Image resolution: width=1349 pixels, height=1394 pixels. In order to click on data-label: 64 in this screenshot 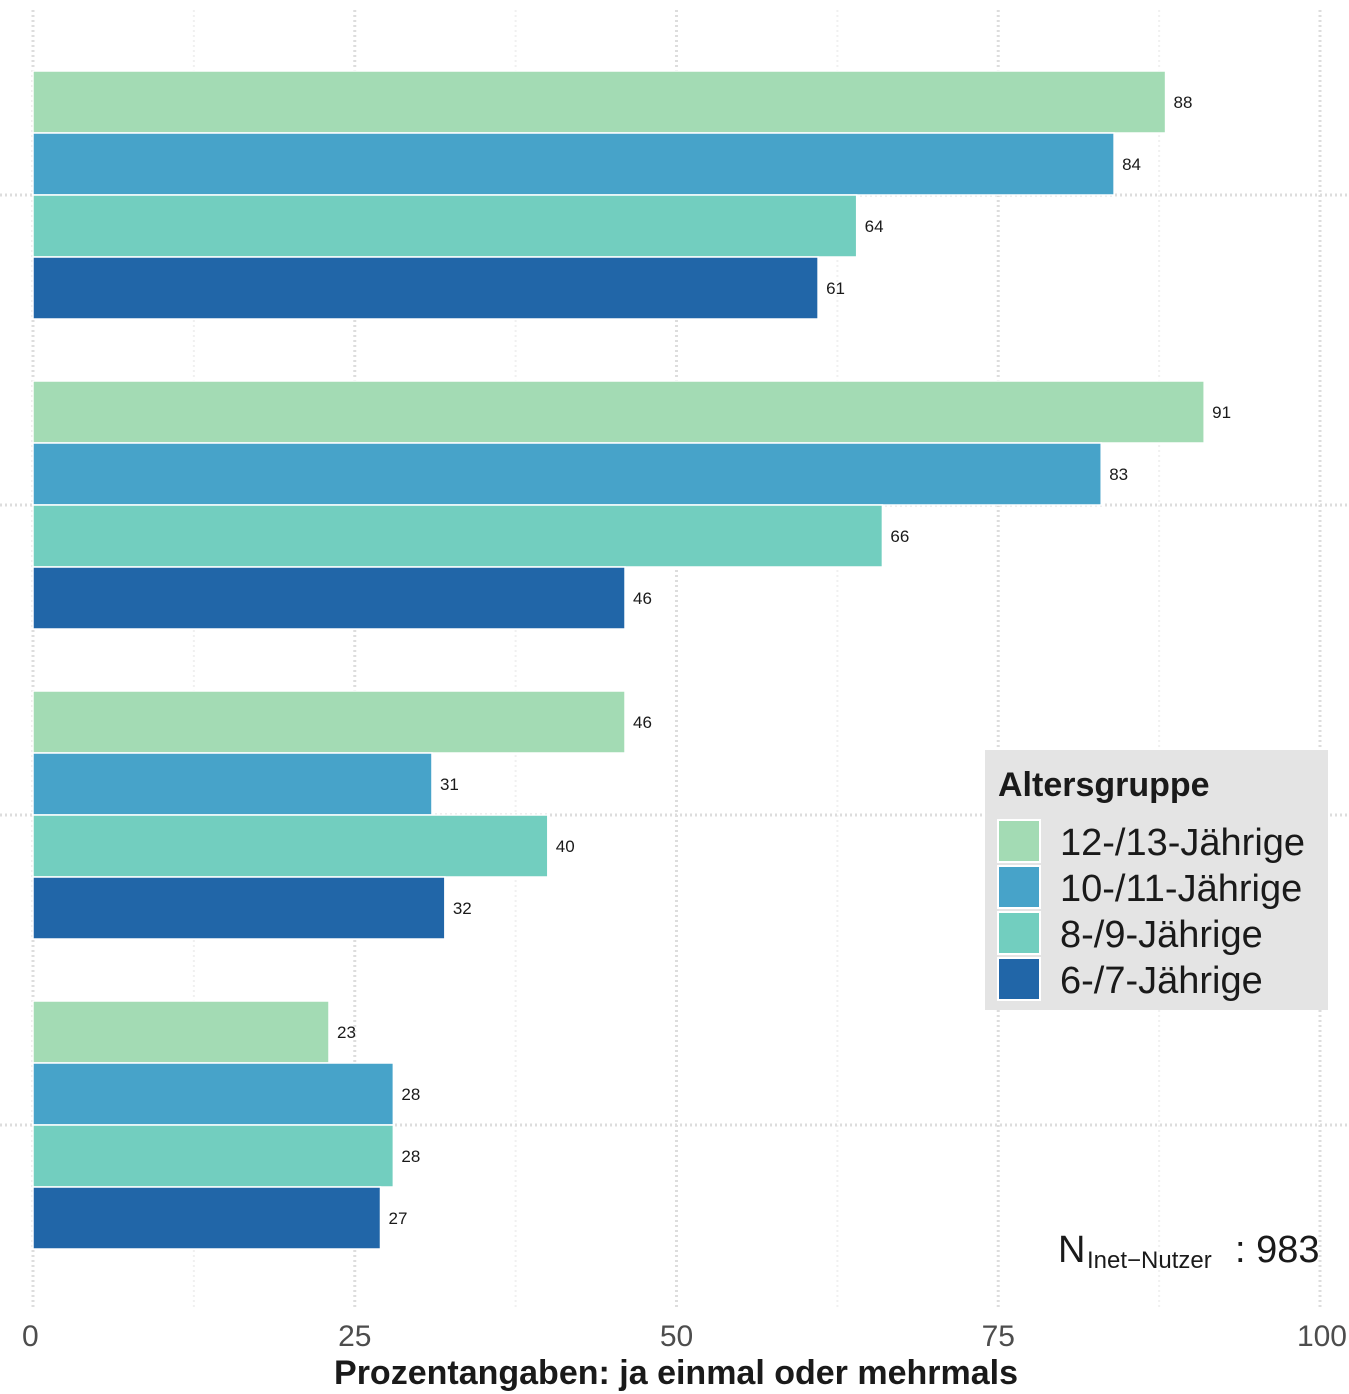, I will do `click(874, 226)`.